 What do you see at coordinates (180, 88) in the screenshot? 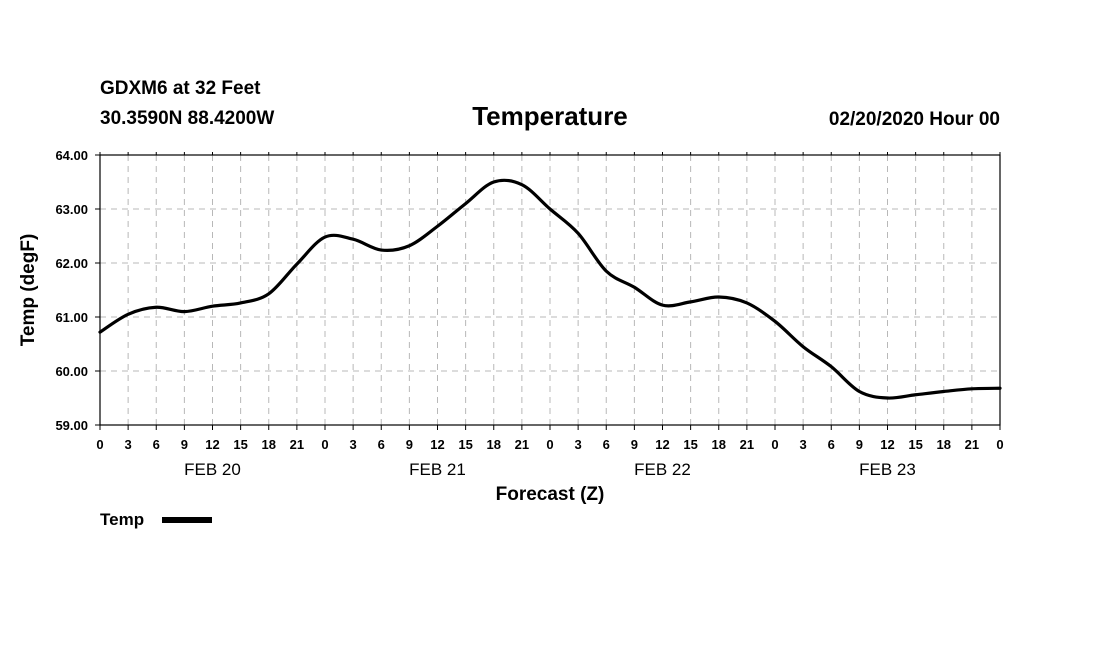
I see `station-label: GDXM6 at 32 Feet` at bounding box center [180, 88].